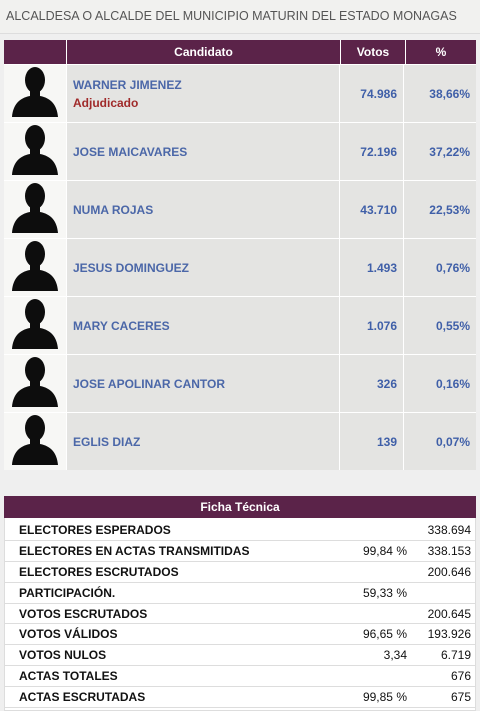 The width and height of the screenshot is (480, 711). I want to click on ficha-value: 676, so click(443, 677).